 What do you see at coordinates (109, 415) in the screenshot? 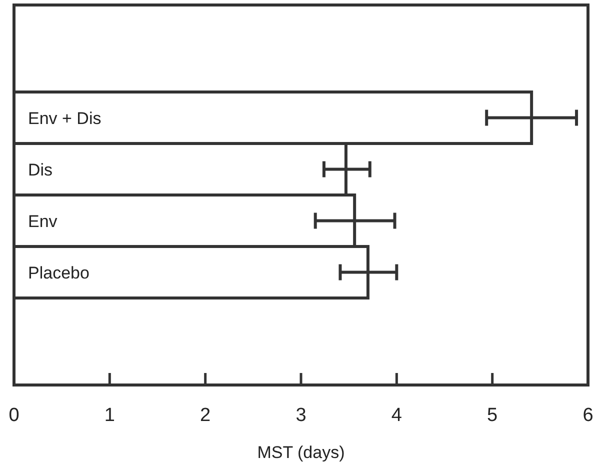
I see `x-tick-label: 1` at bounding box center [109, 415].